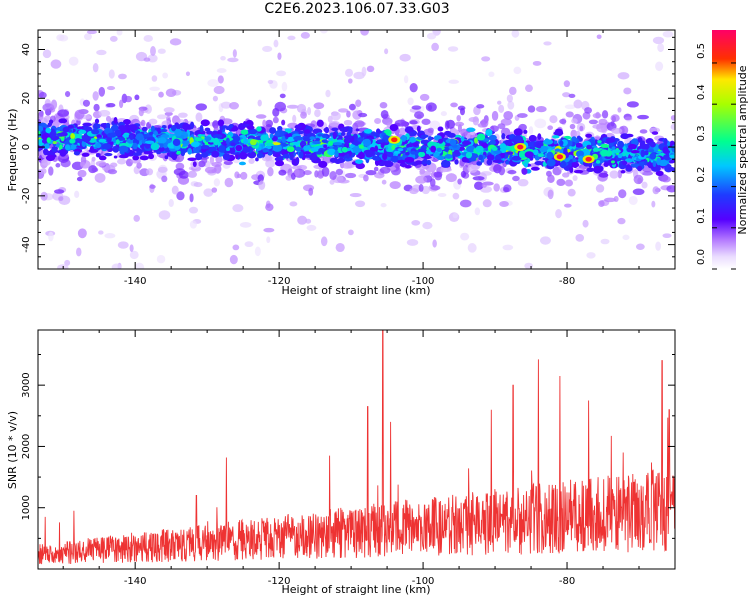 Image resolution: width=750 pixels, height=600 pixels. Describe the element at coordinates (701, 216) in the screenshot. I see `colorbar-tick-label: 0.1` at that location.